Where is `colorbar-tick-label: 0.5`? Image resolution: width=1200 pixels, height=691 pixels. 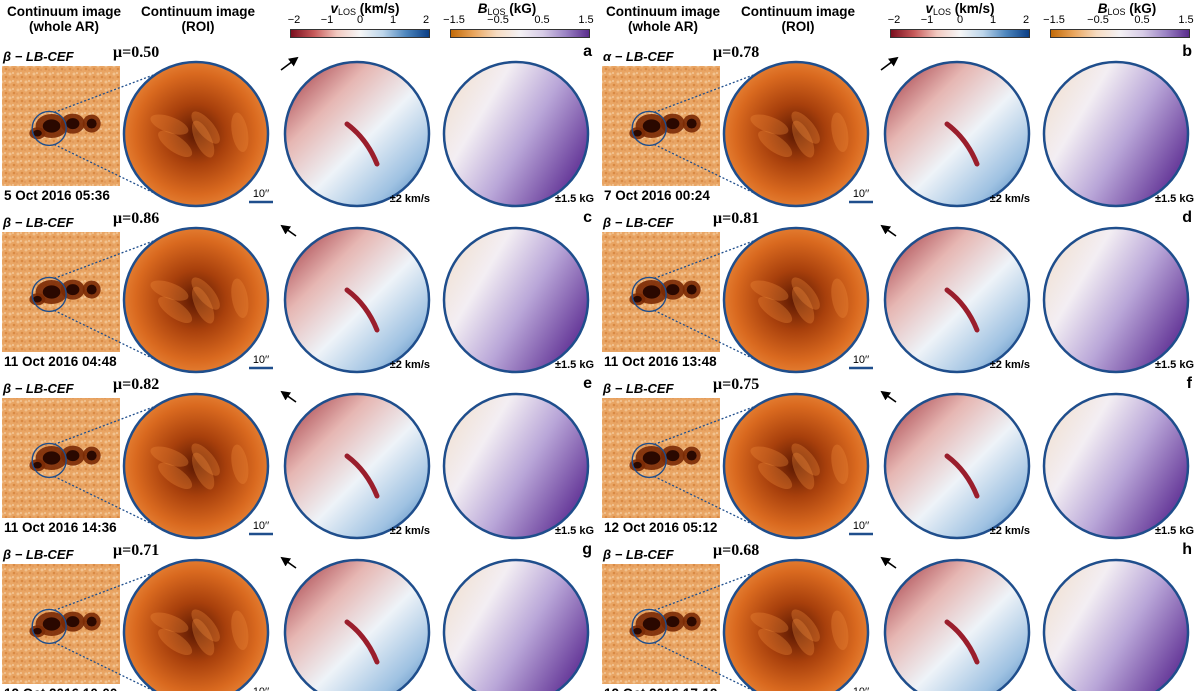
colorbar-tick-label: 0.5 is located at coordinates (1142, 20).